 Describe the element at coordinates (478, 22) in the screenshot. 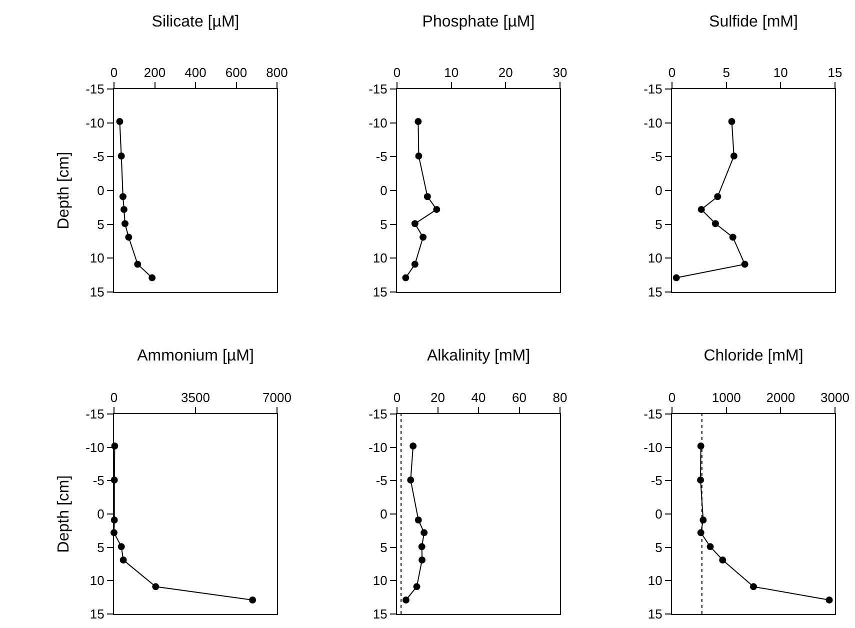

I see `chart-title: Phosphate [µM]` at that location.